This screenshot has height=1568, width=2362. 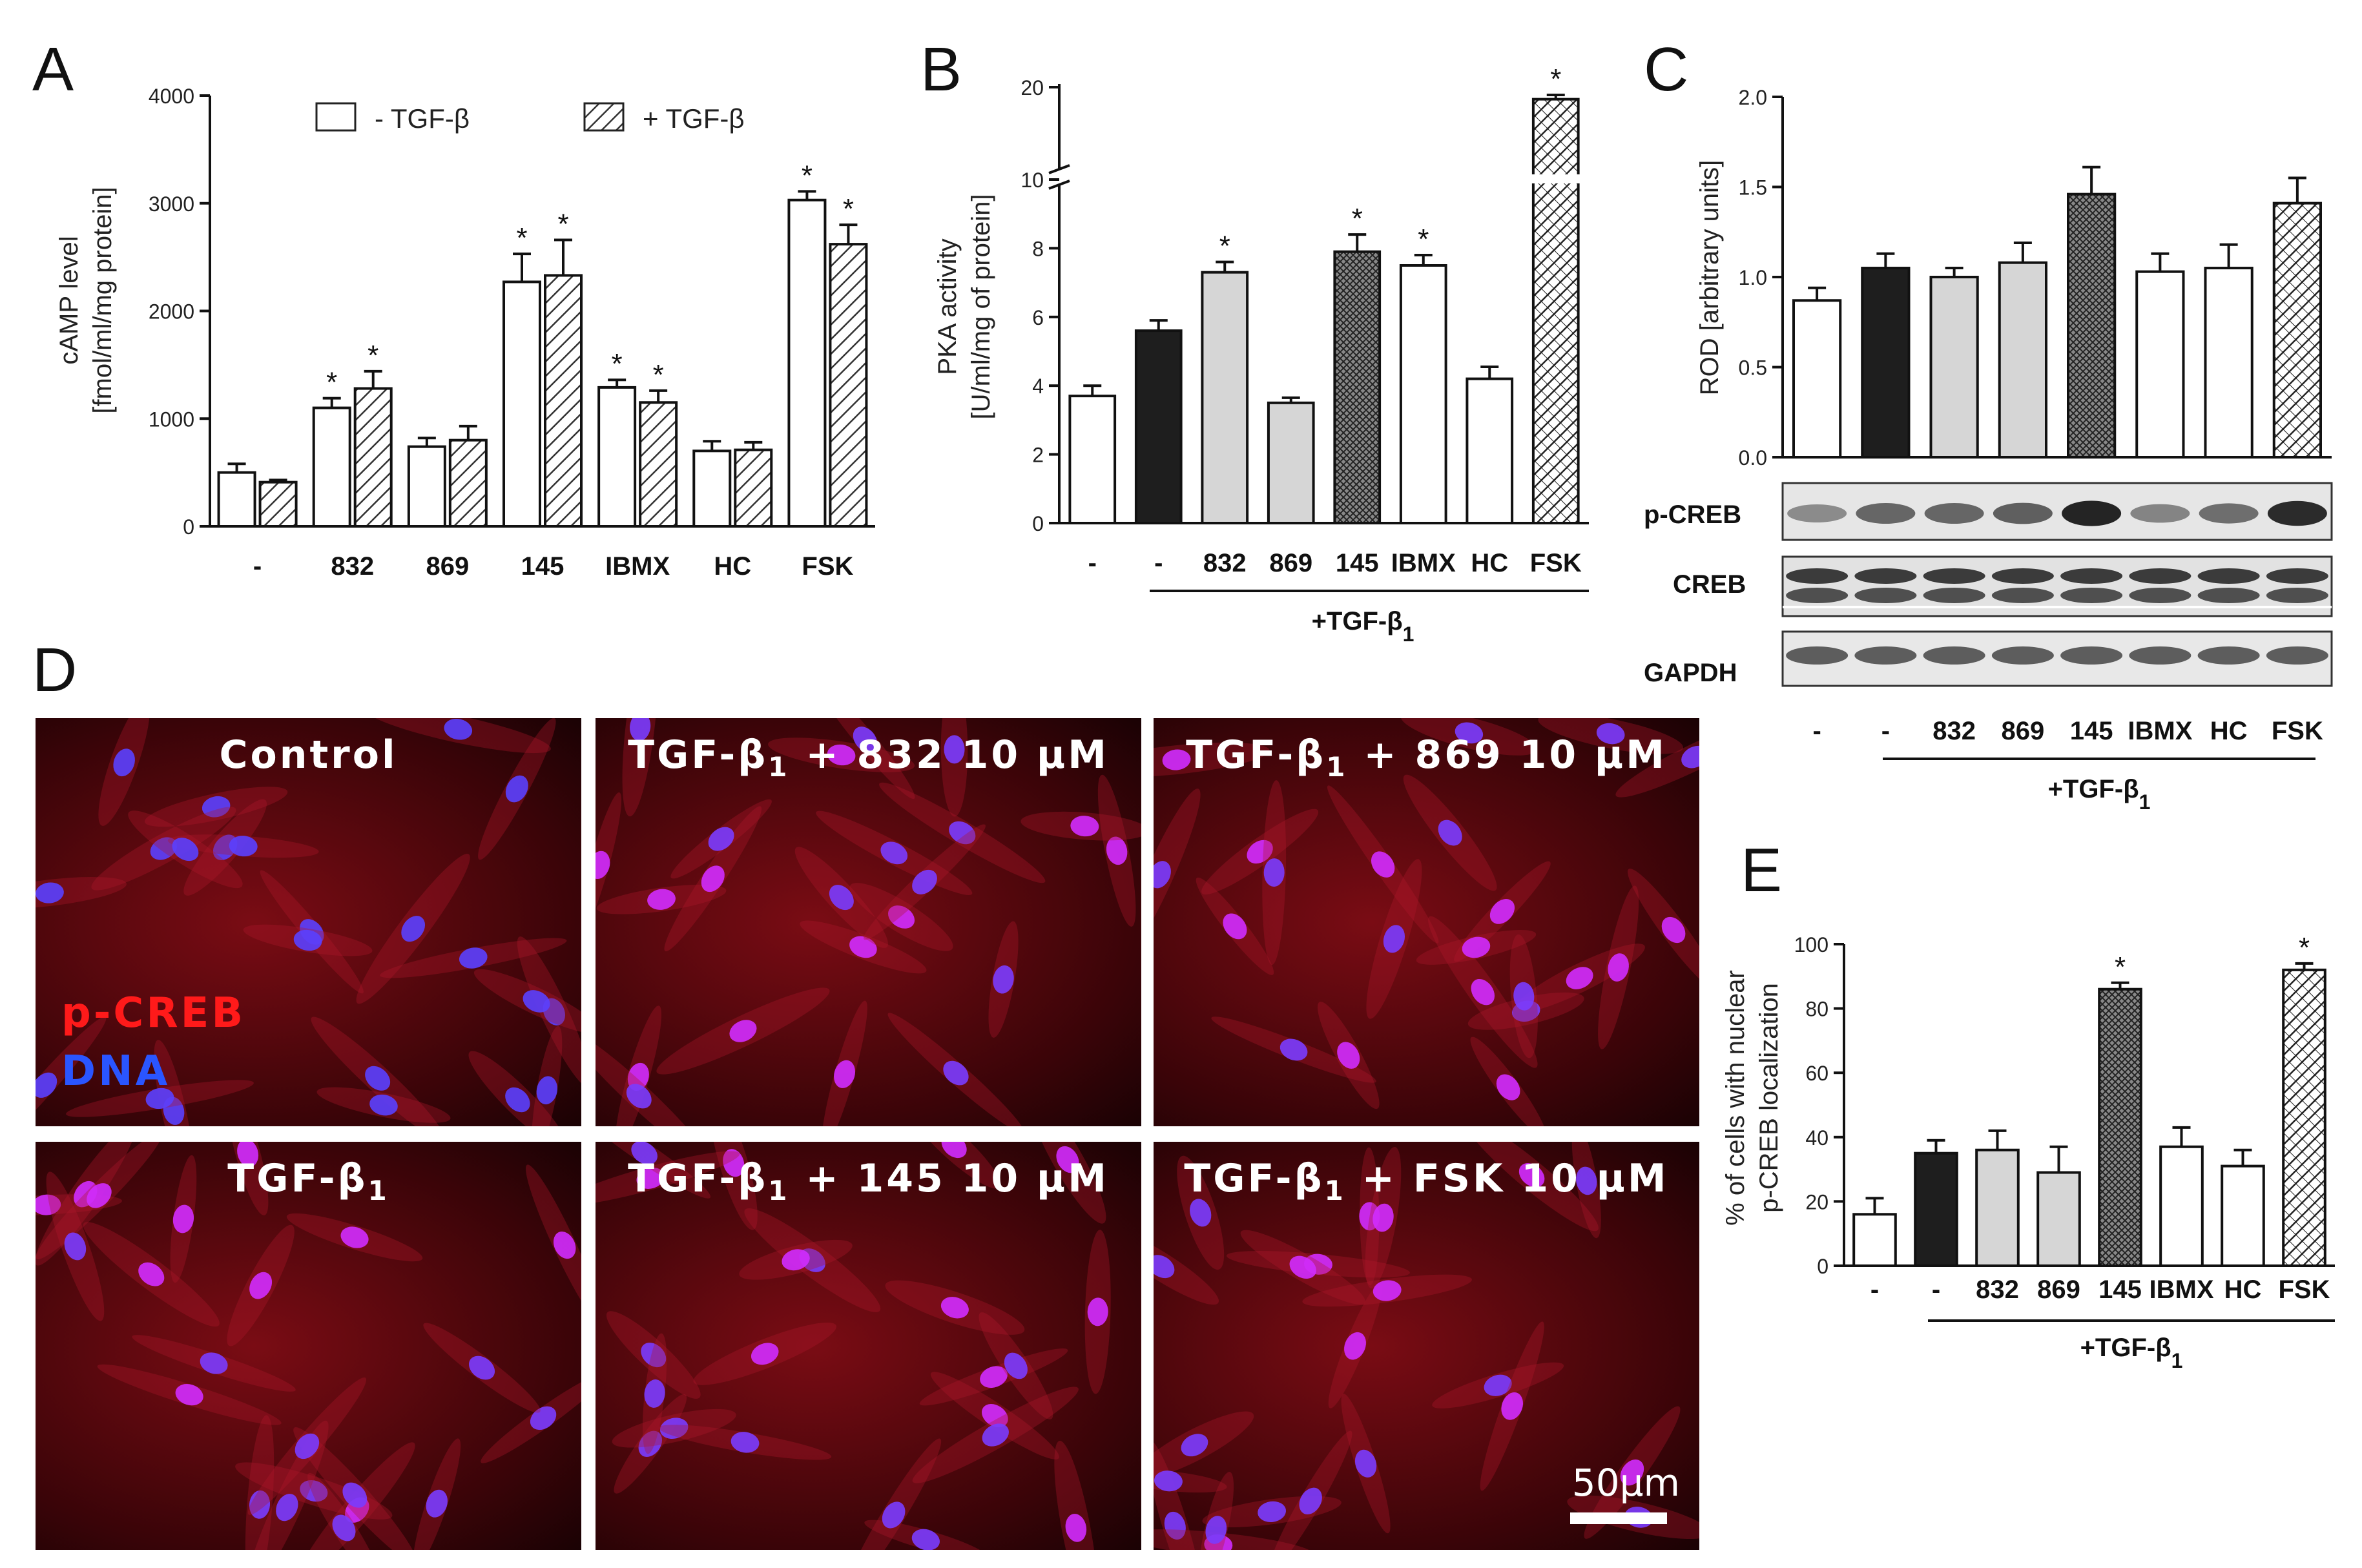 I want to click on panel-b-tgf-label: +TGF-β1, so click(x=1363, y=626).